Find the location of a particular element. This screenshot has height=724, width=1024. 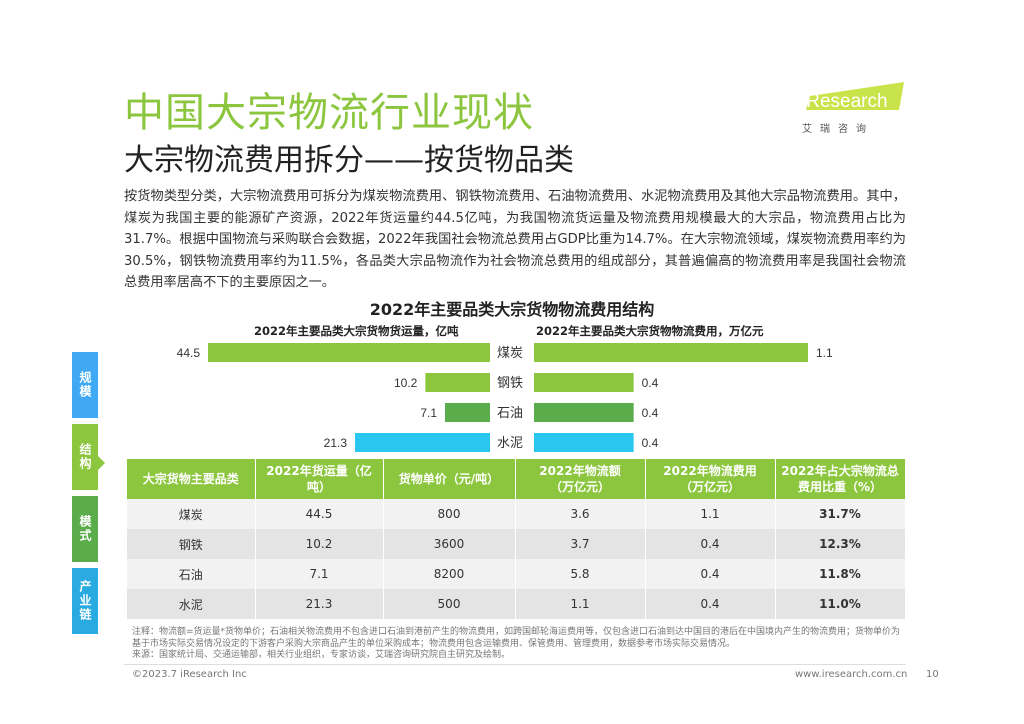

table-row: 石油 7.1 8200 5.8 0.4 11.8% is located at coordinates (516, 574).